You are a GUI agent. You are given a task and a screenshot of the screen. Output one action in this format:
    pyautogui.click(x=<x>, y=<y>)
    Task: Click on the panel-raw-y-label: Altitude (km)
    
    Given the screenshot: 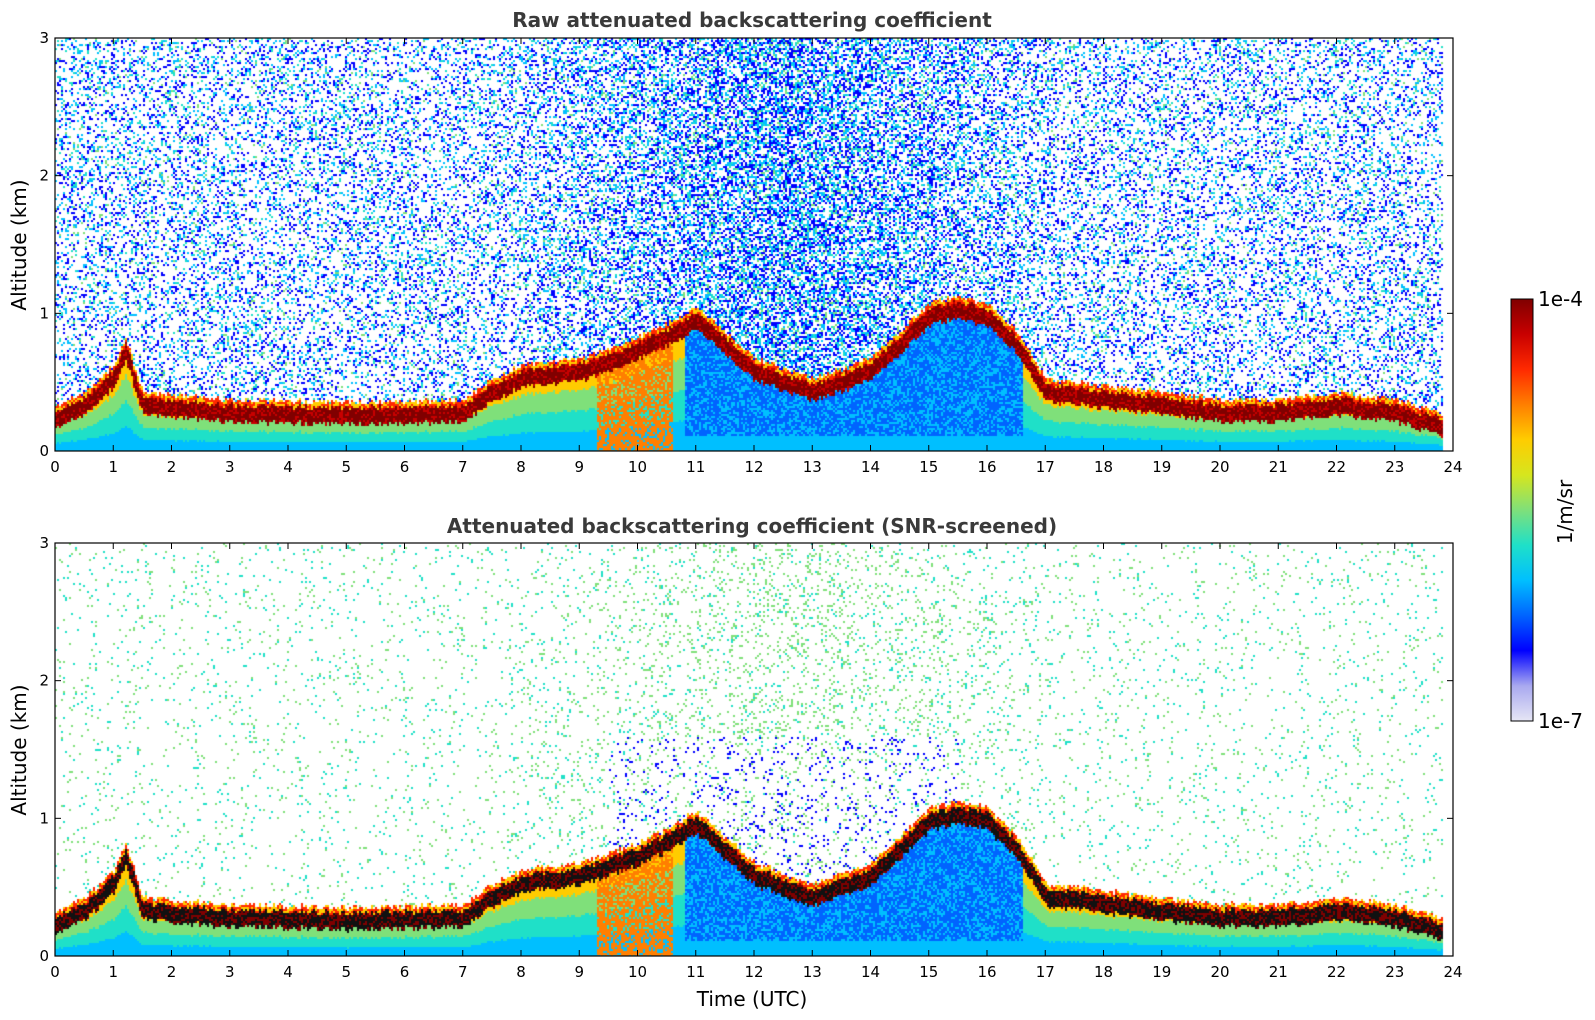 What is the action you would take?
    pyautogui.click(x=19, y=244)
    